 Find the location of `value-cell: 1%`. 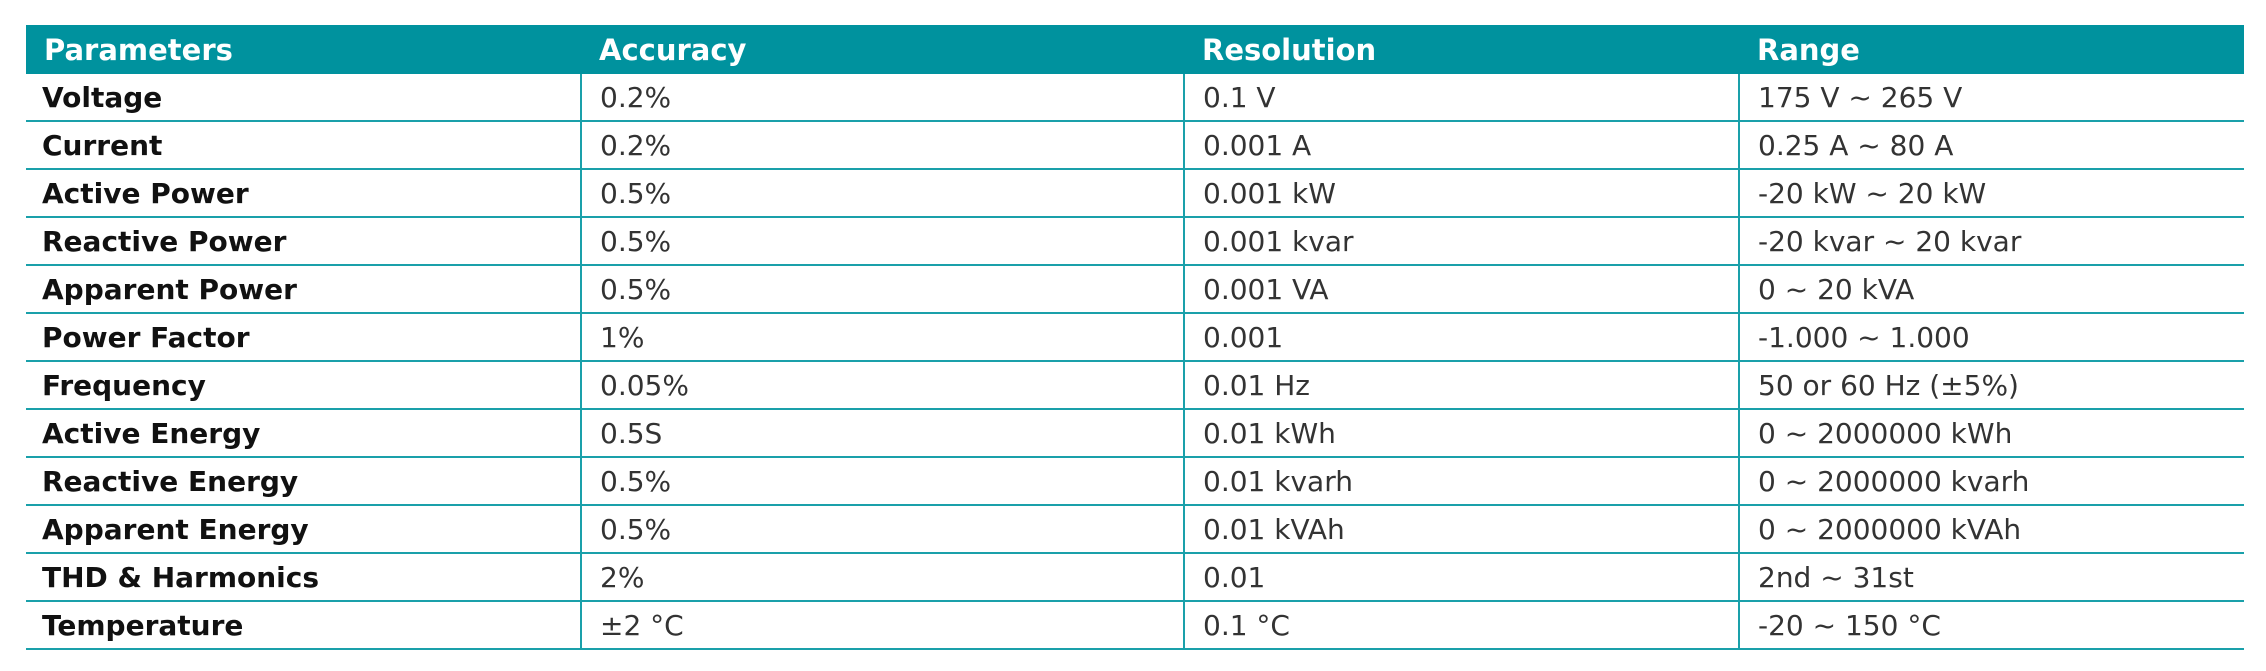

value-cell: 1% is located at coordinates (882, 337).